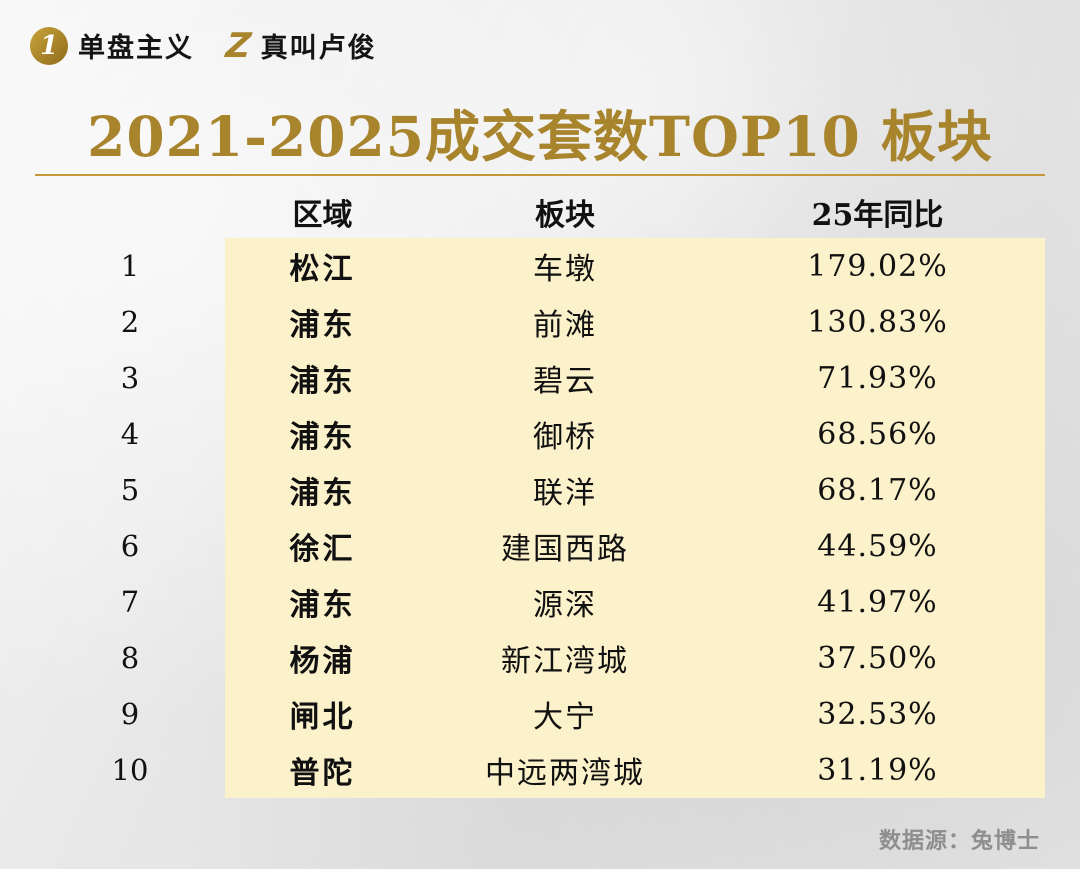 The width and height of the screenshot is (1080, 869). What do you see at coordinates (877, 215) in the screenshot?
I see `header-yoy: 25年同比` at bounding box center [877, 215].